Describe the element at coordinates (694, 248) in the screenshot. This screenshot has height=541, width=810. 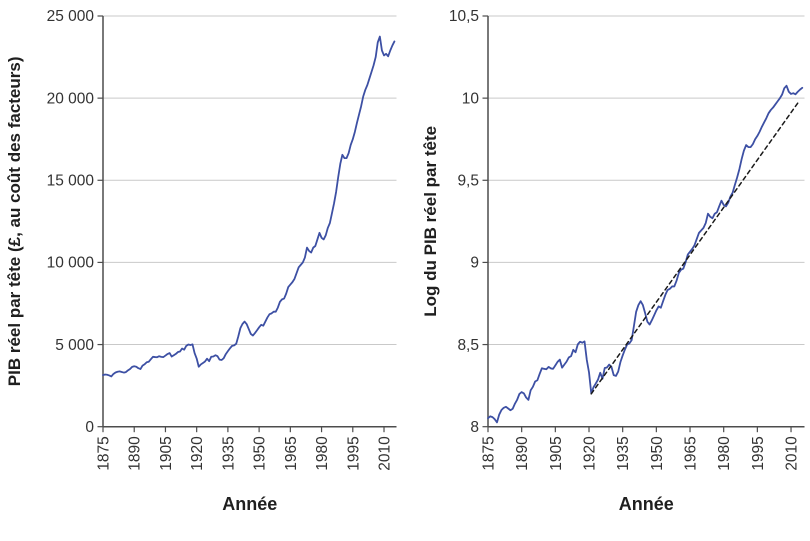
I see `constant-growth-trend-line` at that location.